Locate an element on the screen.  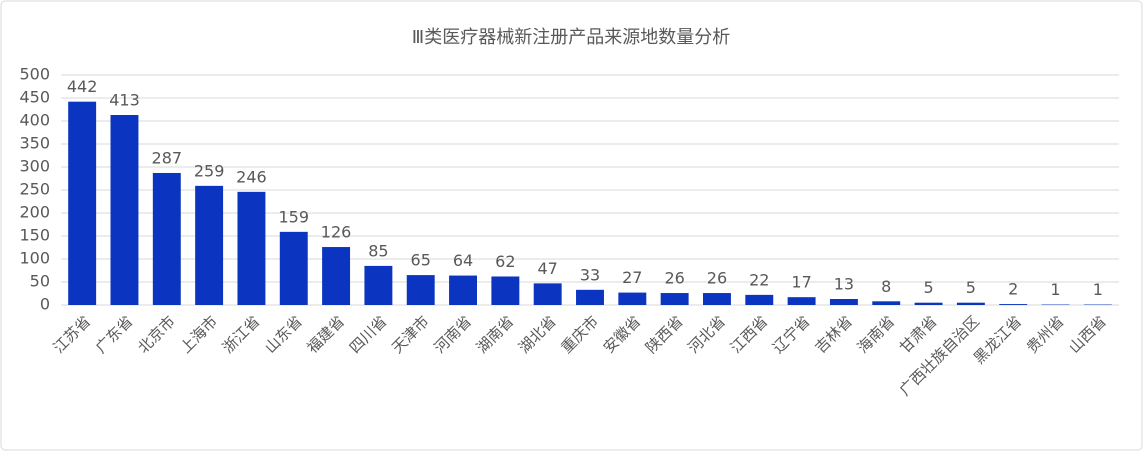
value-label: 159 is located at coordinates (293, 216).